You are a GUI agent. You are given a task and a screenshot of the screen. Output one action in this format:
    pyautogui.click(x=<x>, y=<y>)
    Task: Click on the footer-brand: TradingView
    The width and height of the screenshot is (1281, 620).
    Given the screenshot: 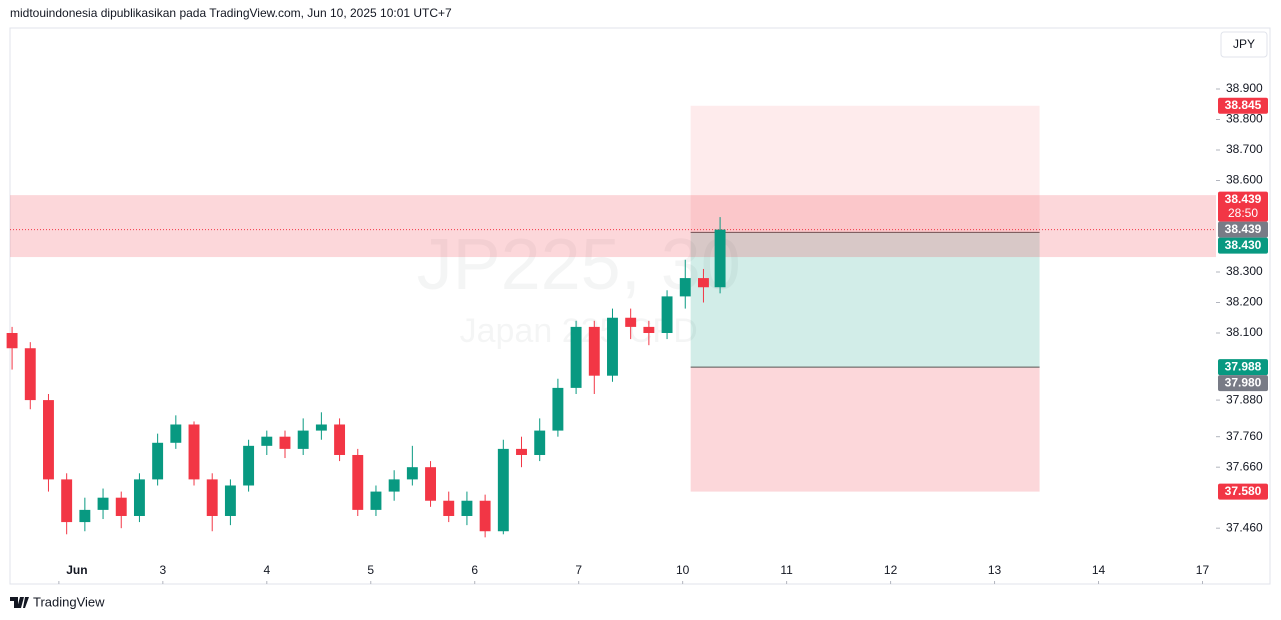 What is the action you would take?
    pyautogui.click(x=69, y=601)
    